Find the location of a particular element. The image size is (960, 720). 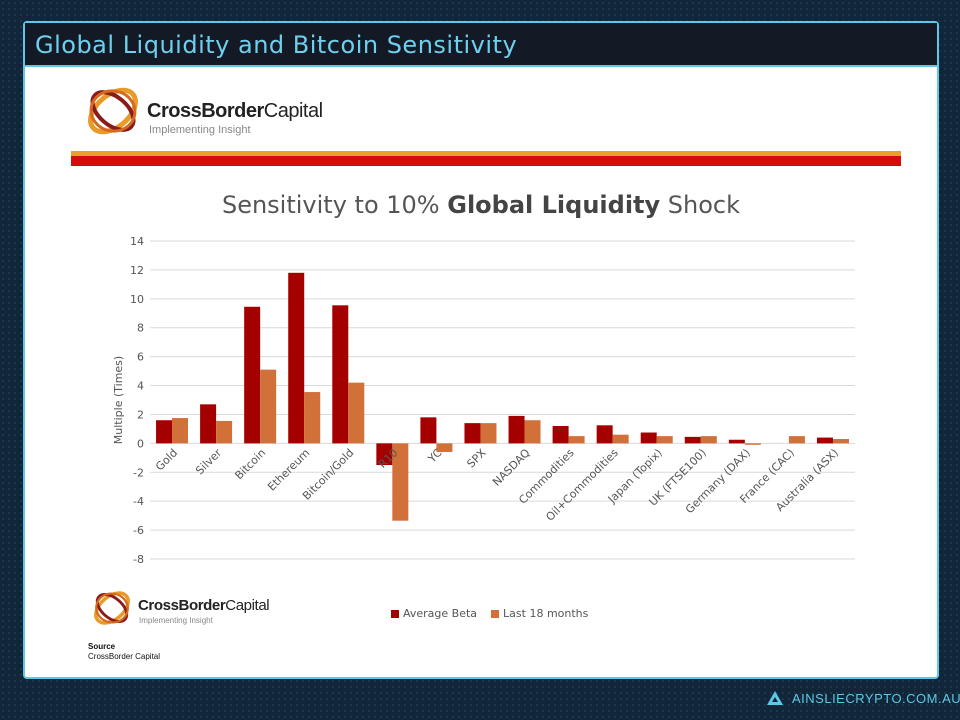

divider-red is located at coordinates (486, 161).